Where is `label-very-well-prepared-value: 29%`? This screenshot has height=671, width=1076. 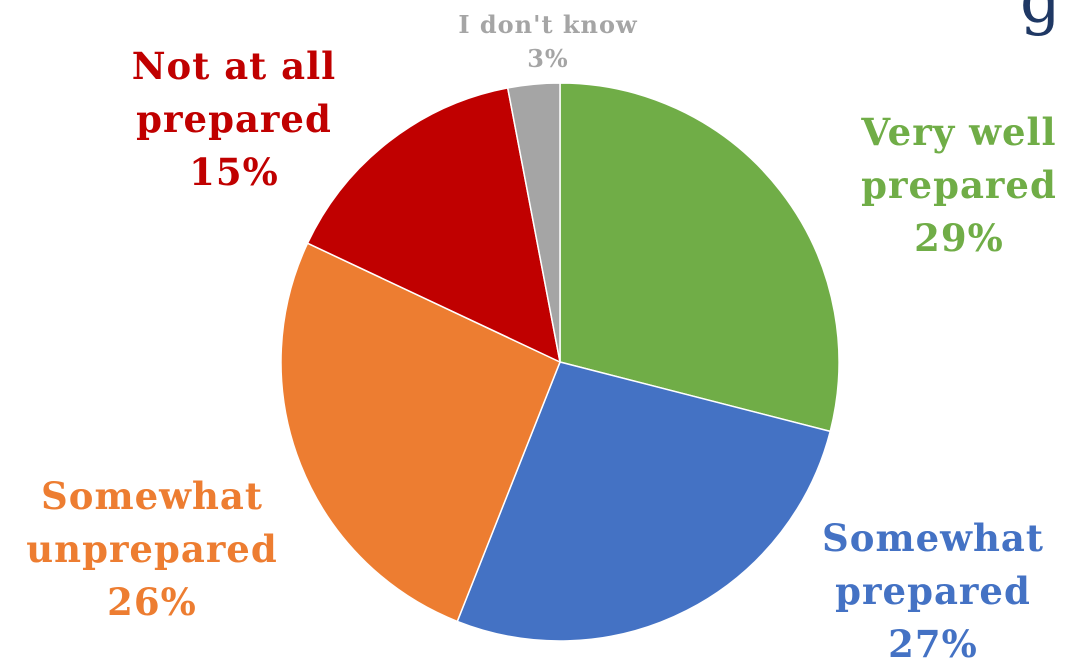
label-very-well-prepared-value: 29% is located at coordinates (959, 238).